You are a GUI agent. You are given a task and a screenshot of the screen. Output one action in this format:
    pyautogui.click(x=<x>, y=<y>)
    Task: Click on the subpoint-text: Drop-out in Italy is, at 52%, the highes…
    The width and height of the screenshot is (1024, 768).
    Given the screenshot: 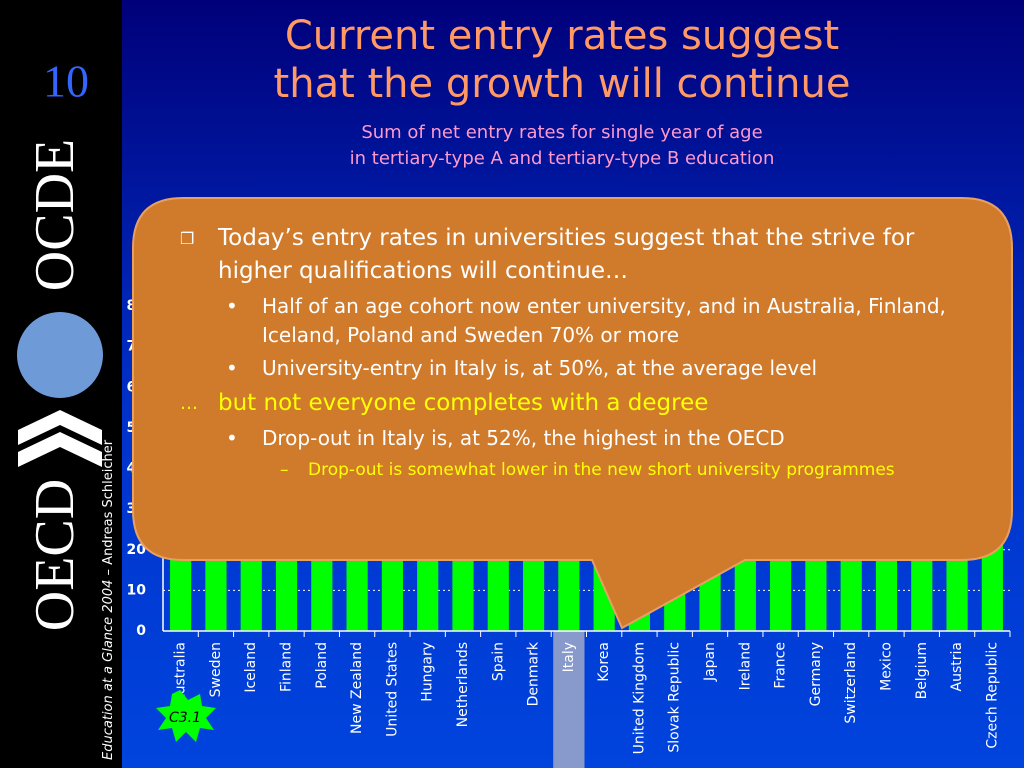 What is the action you would take?
    pyautogui.click(x=523, y=438)
    